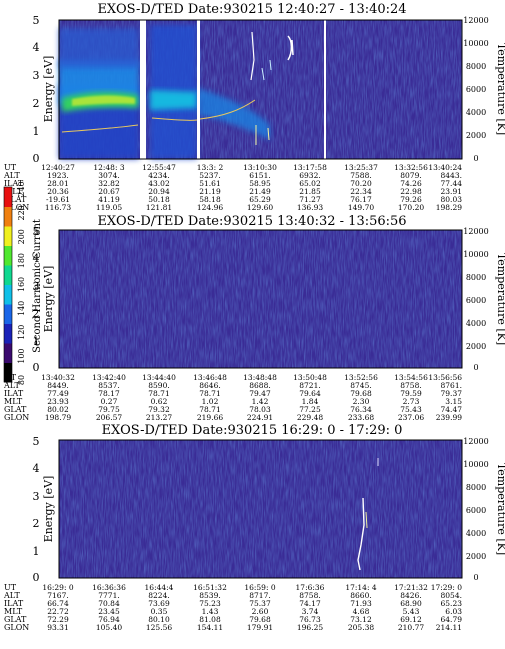 This screenshot has height=649, width=505. I want to click on panel-1-section-2-band, so click(173, 100).